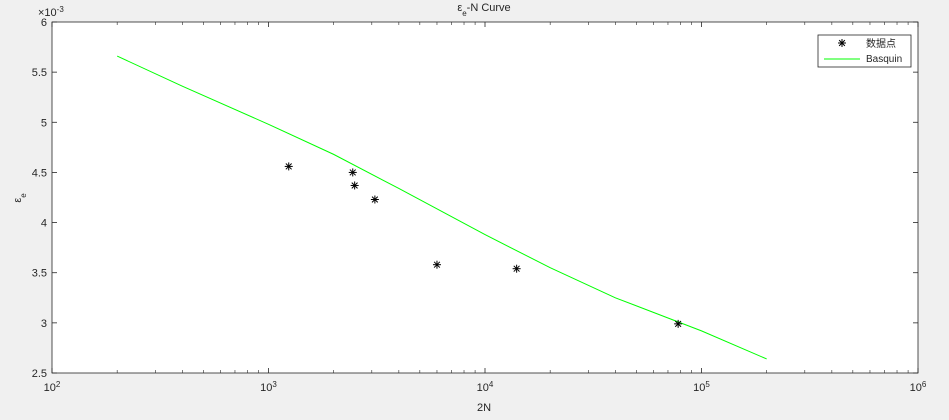 The width and height of the screenshot is (949, 420). What do you see at coordinates (51, 12) in the screenshot?
I see `y-axis-multiplier: ×10⁻³` at bounding box center [51, 12].